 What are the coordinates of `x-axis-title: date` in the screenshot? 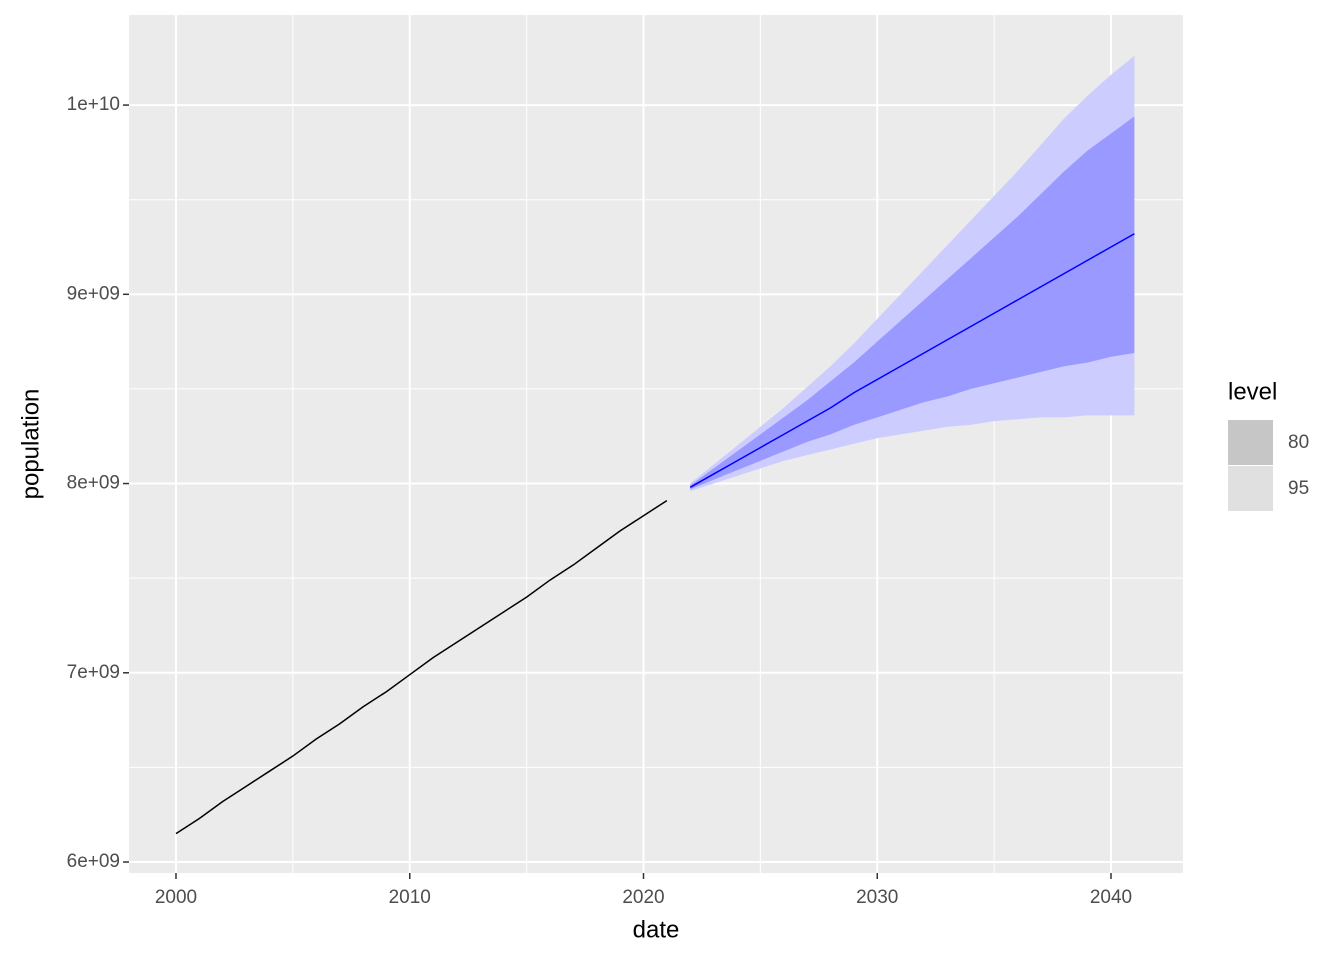 It's located at (656, 929).